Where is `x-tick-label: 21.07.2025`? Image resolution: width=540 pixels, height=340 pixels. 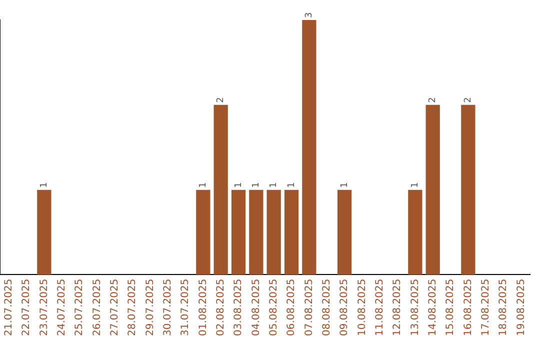 x-tick-label: 21.07.2025 is located at coordinates (8, 307).